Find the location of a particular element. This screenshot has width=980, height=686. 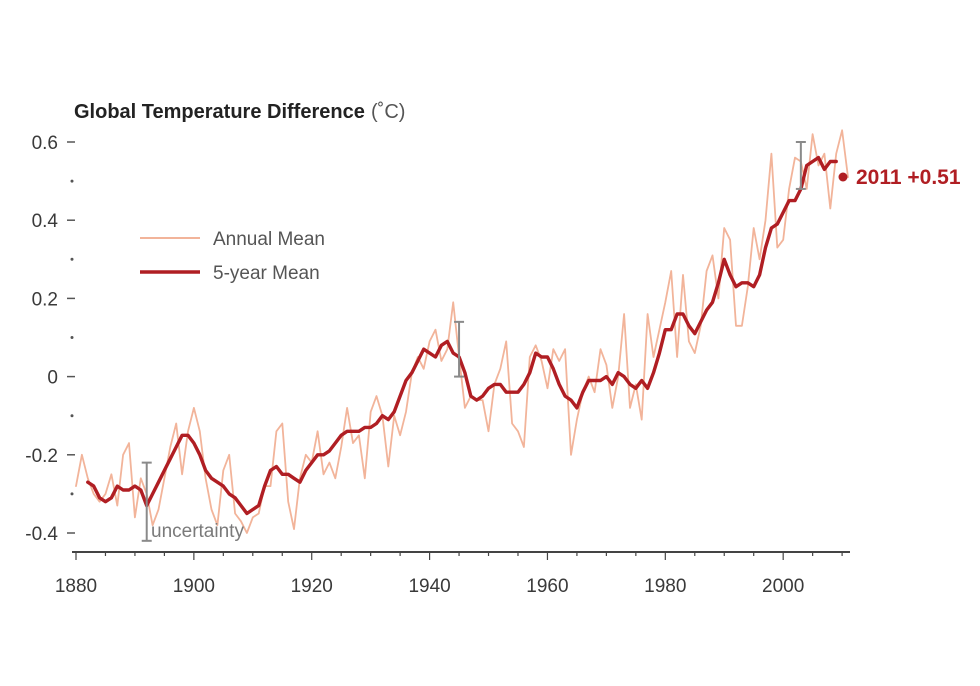

chart-title: Global Temperature Difference is located at coordinates (219, 112).